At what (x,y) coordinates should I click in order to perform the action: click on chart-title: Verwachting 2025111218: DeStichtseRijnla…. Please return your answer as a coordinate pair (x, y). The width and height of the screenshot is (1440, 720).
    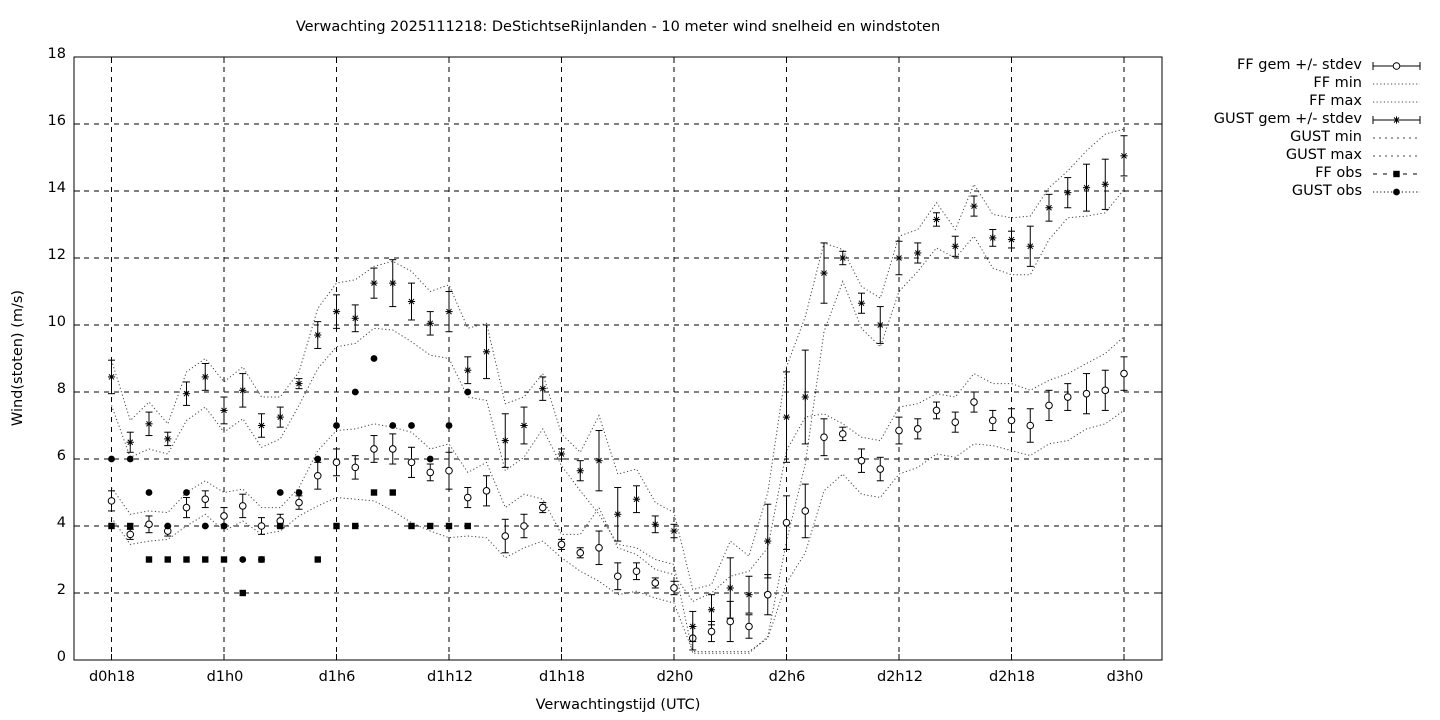
    Looking at the image, I should click on (618, 27).